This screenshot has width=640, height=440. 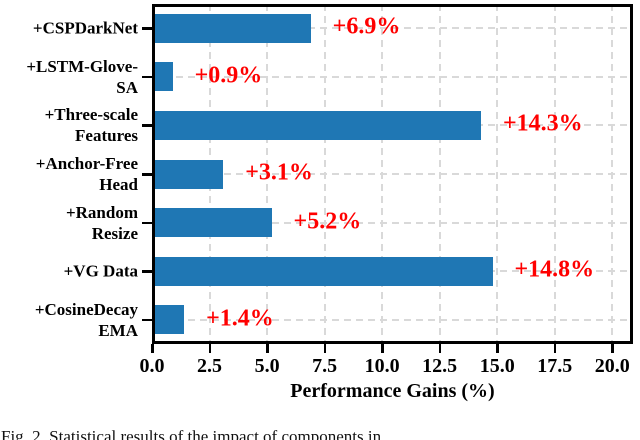 What do you see at coordinates (152, 366) in the screenshot?
I see `x-axis-tick-label: 0.0` at bounding box center [152, 366].